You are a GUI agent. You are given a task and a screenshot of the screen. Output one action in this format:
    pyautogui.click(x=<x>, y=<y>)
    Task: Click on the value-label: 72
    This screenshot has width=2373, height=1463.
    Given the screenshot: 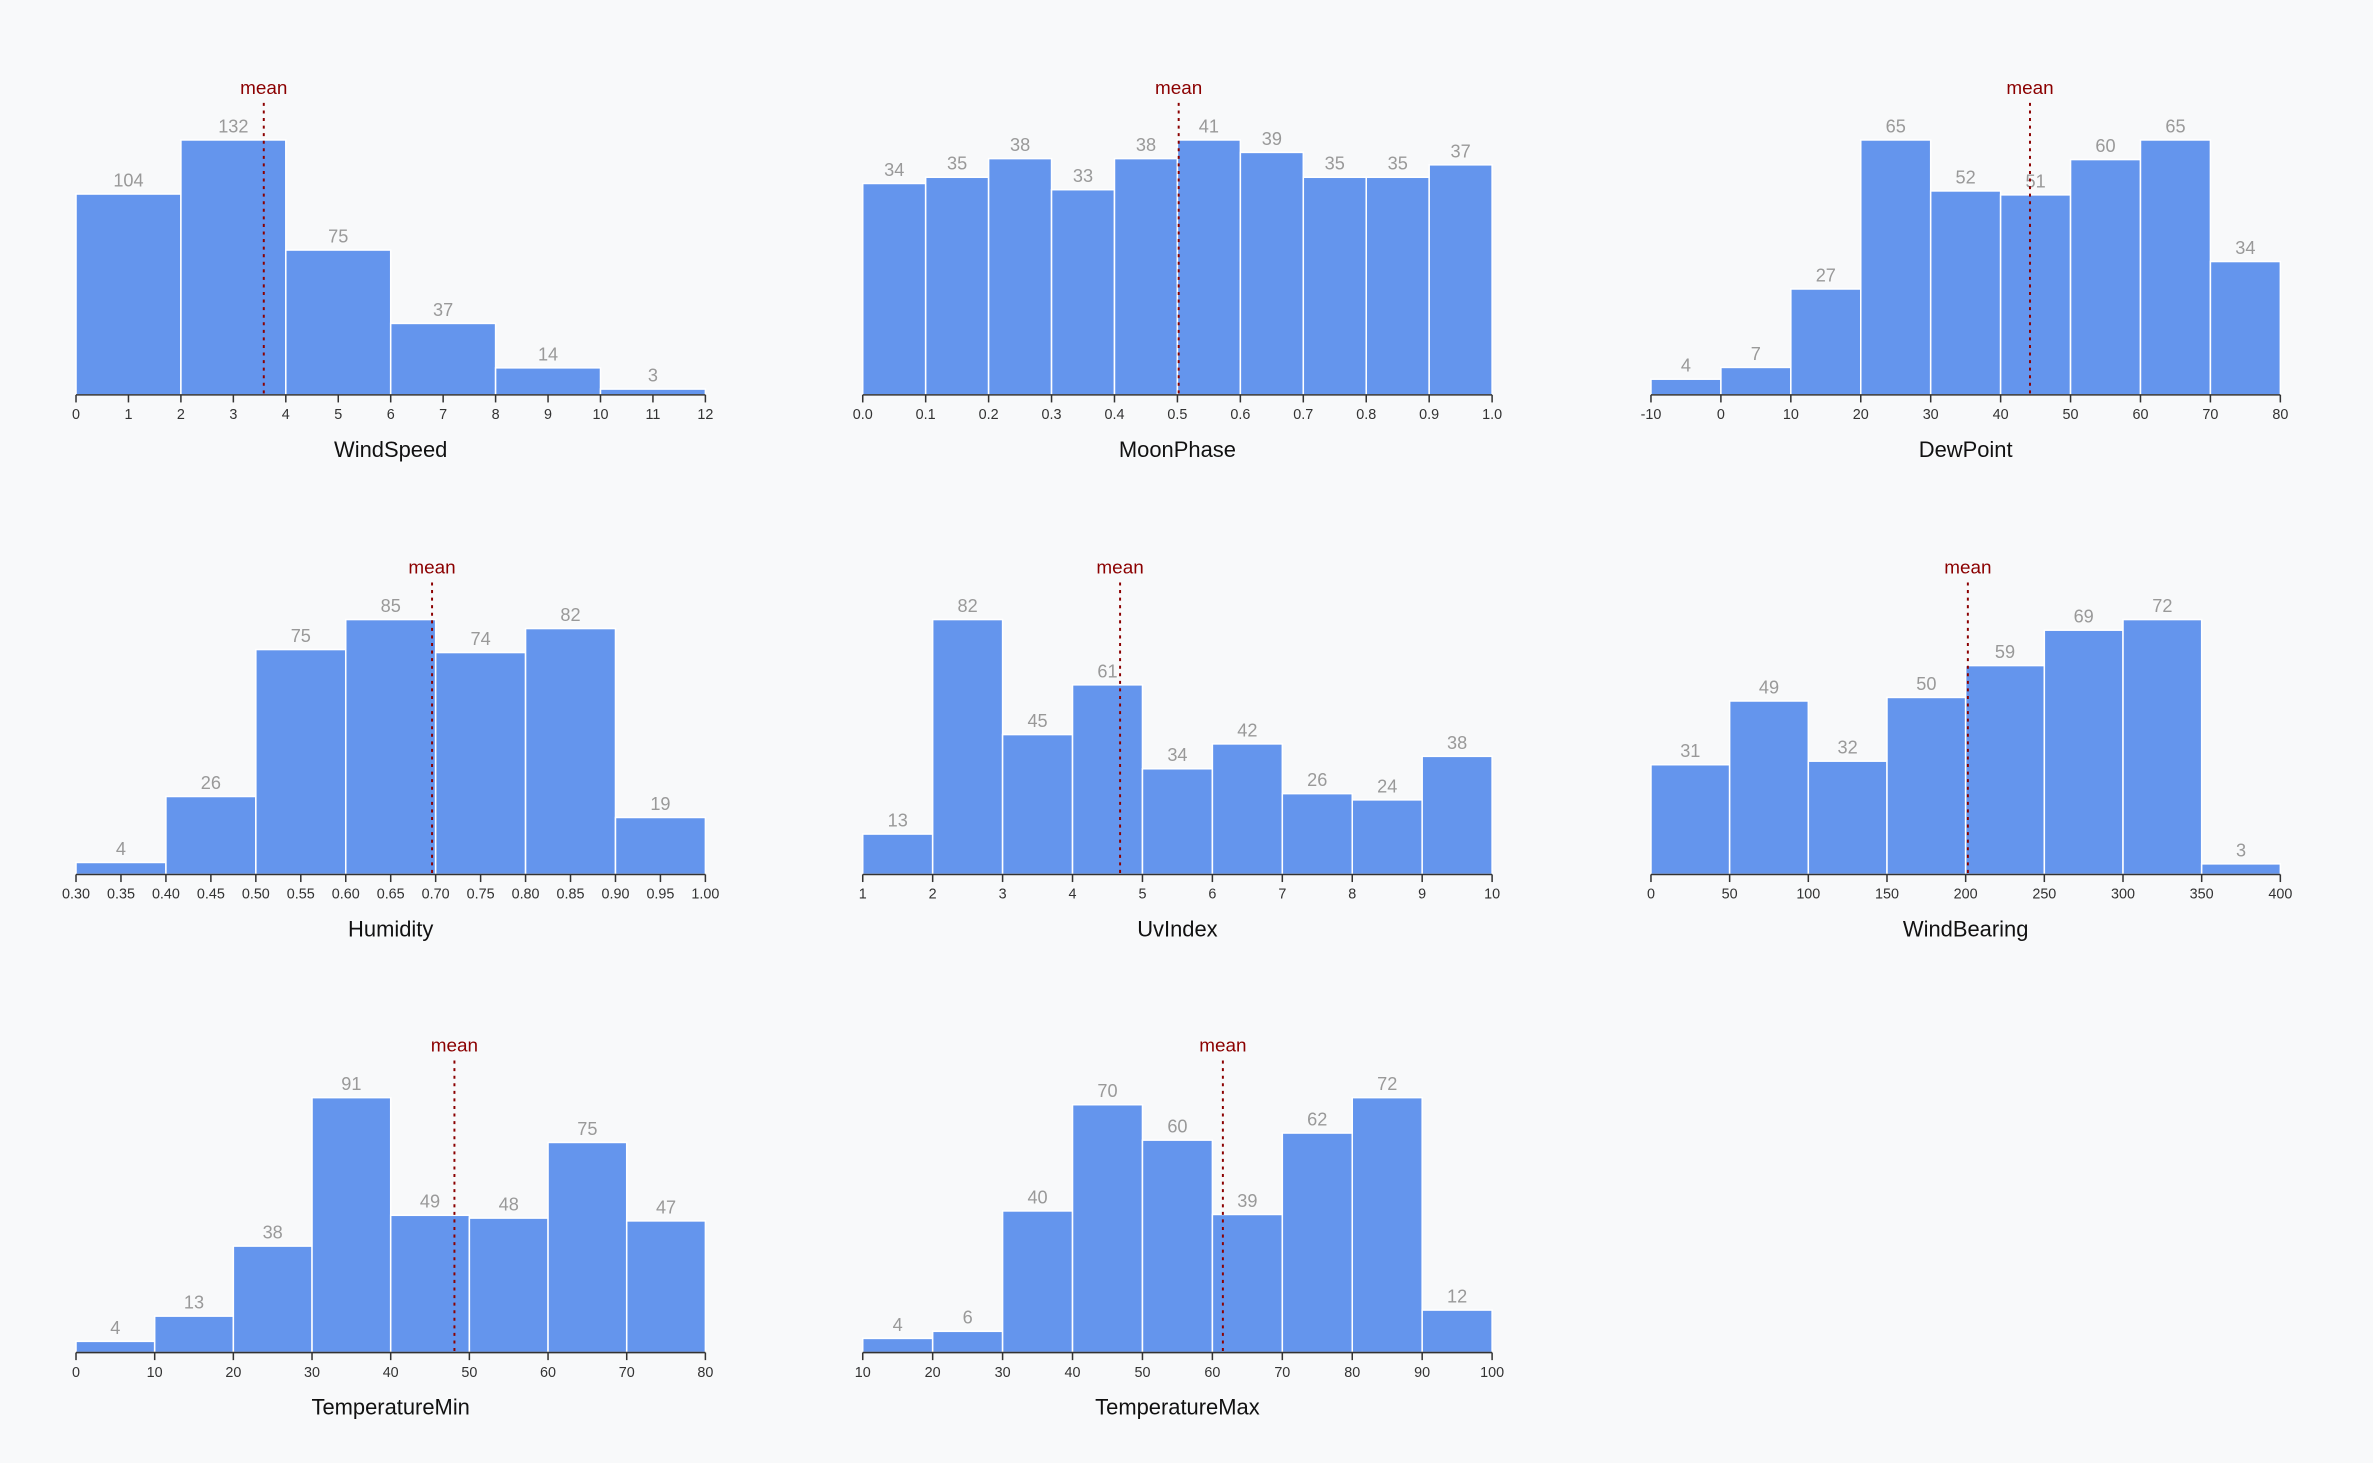 What is the action you would take?
    pyautogui.click(x=2162, y=606)
    